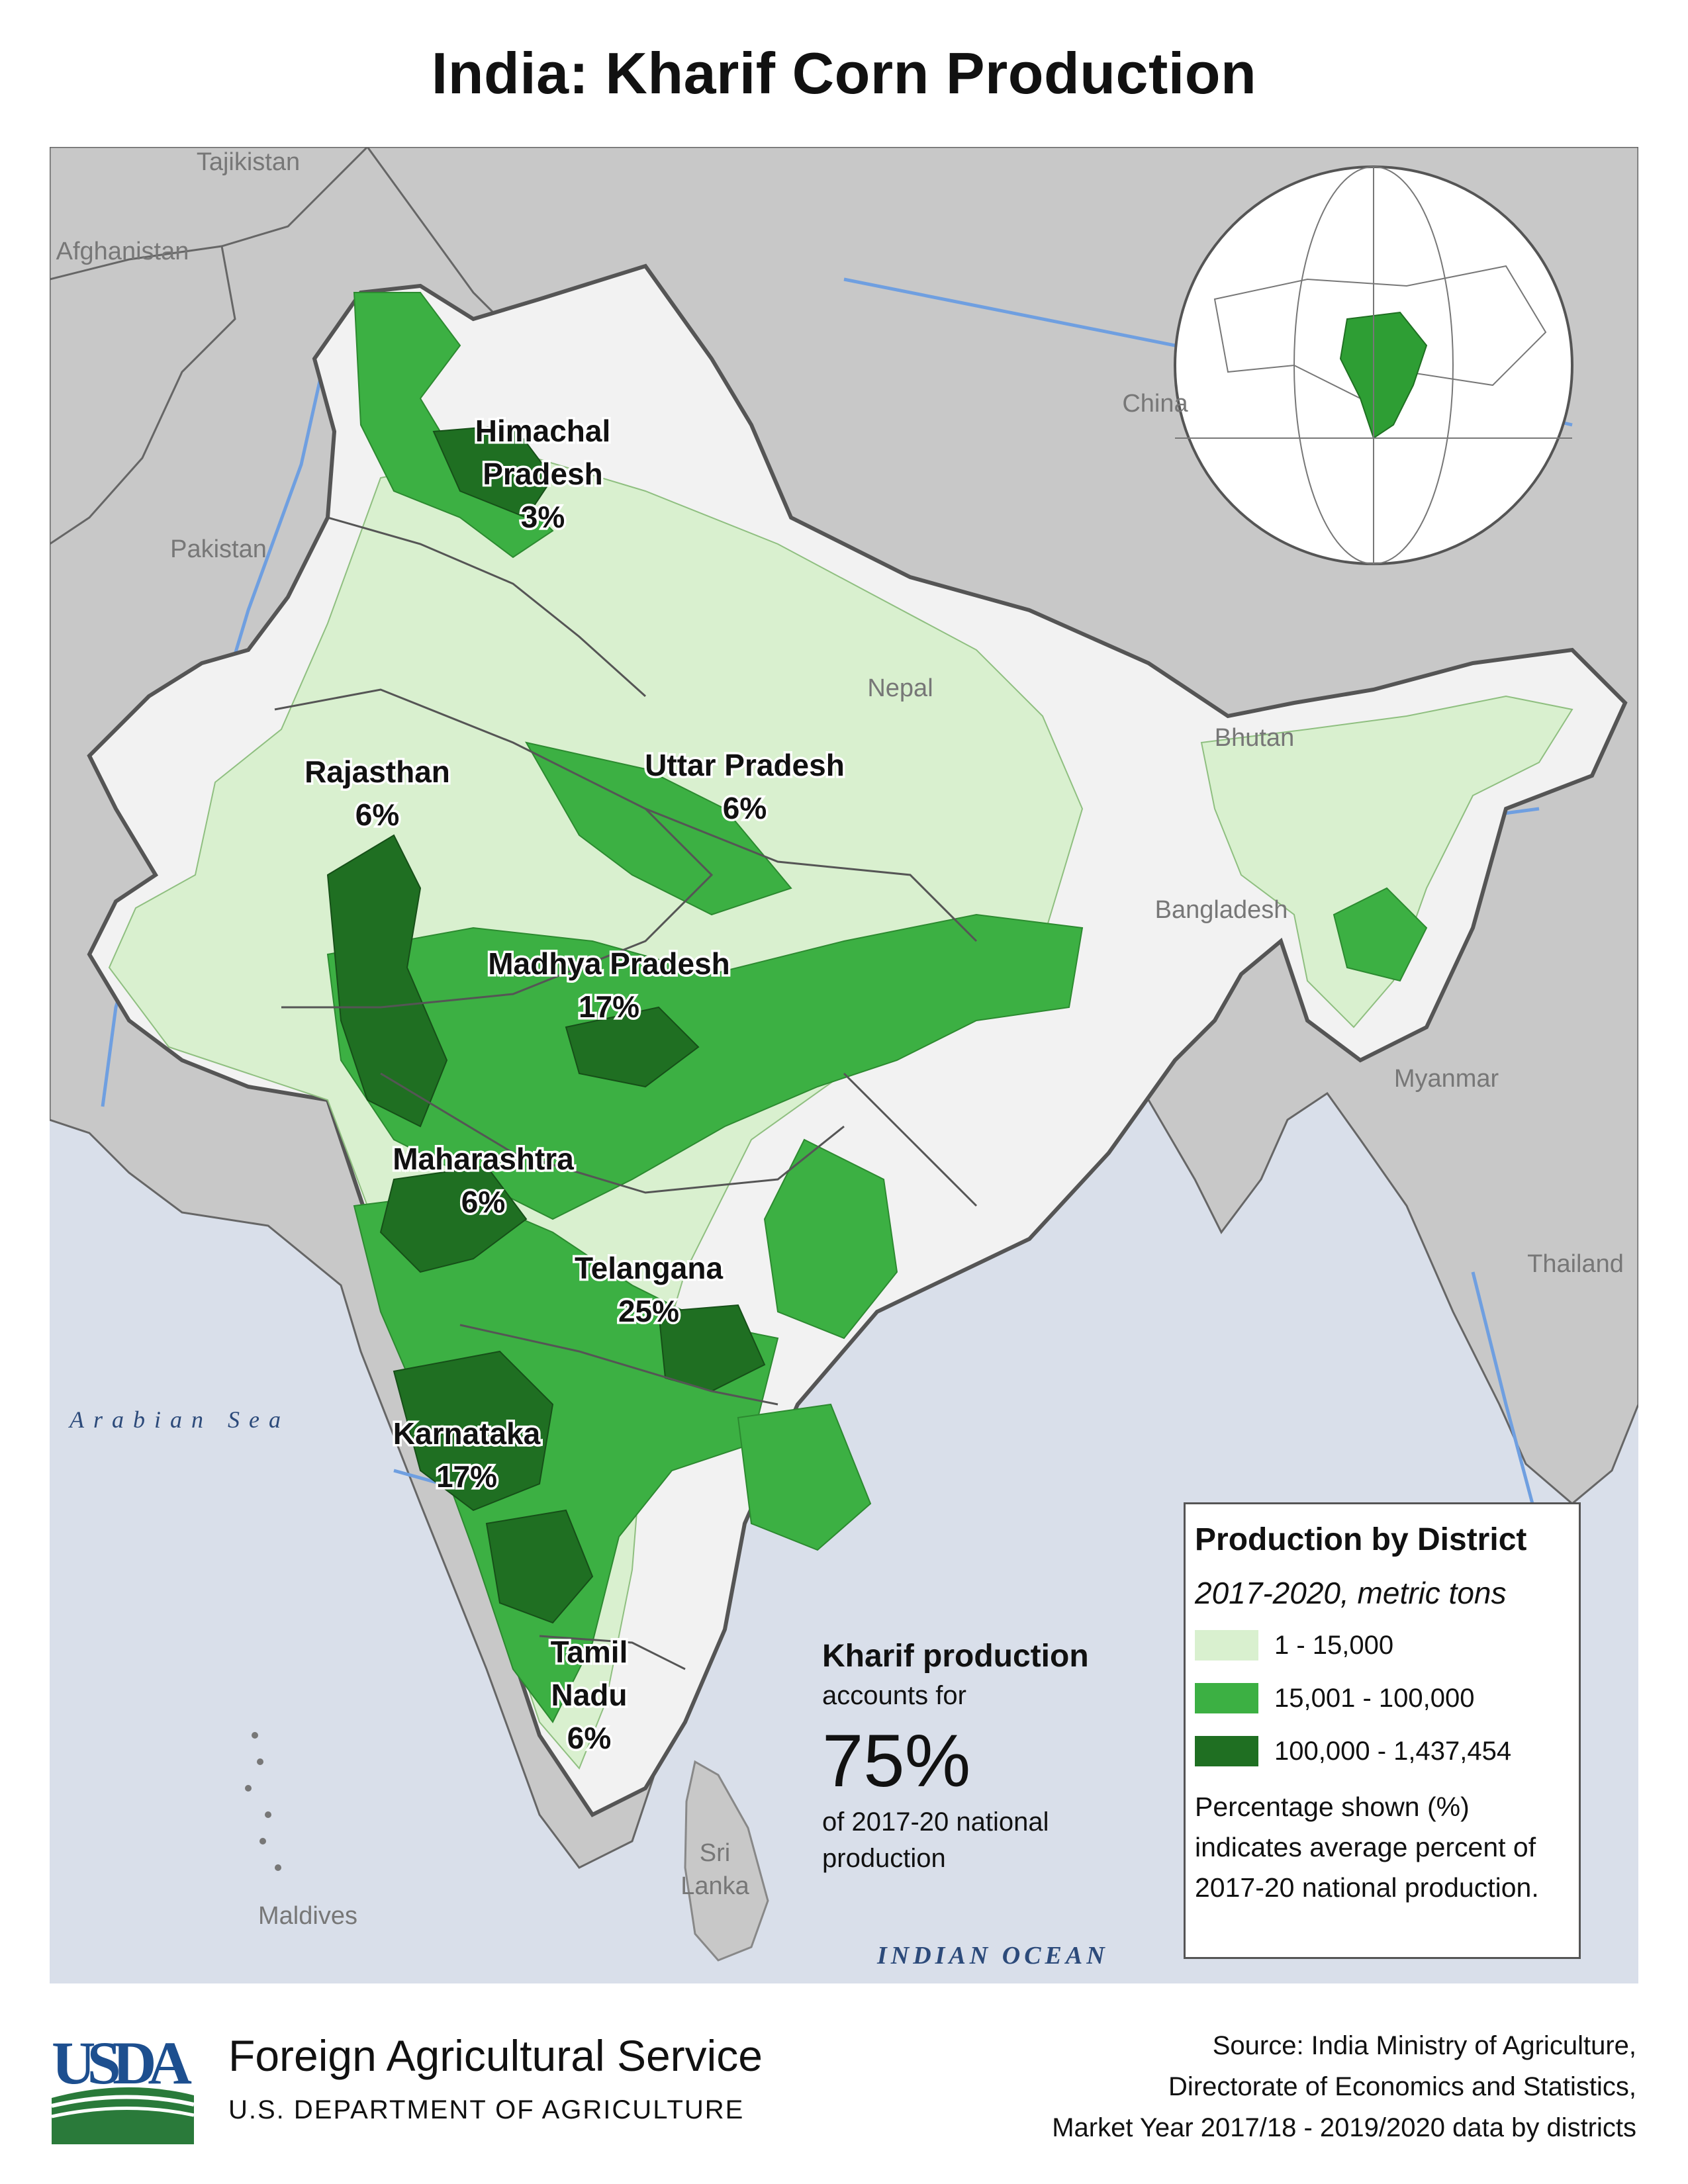 This screenshot has height=2184, width=1688. I want to click on callout-line1: accounts for, so click(894, 1695).